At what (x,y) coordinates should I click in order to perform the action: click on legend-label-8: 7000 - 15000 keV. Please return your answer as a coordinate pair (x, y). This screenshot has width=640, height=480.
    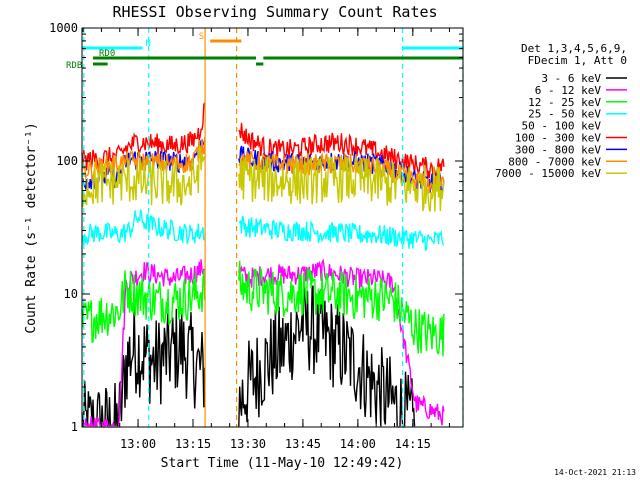
    Looking at the image, I should click on (548, 173).